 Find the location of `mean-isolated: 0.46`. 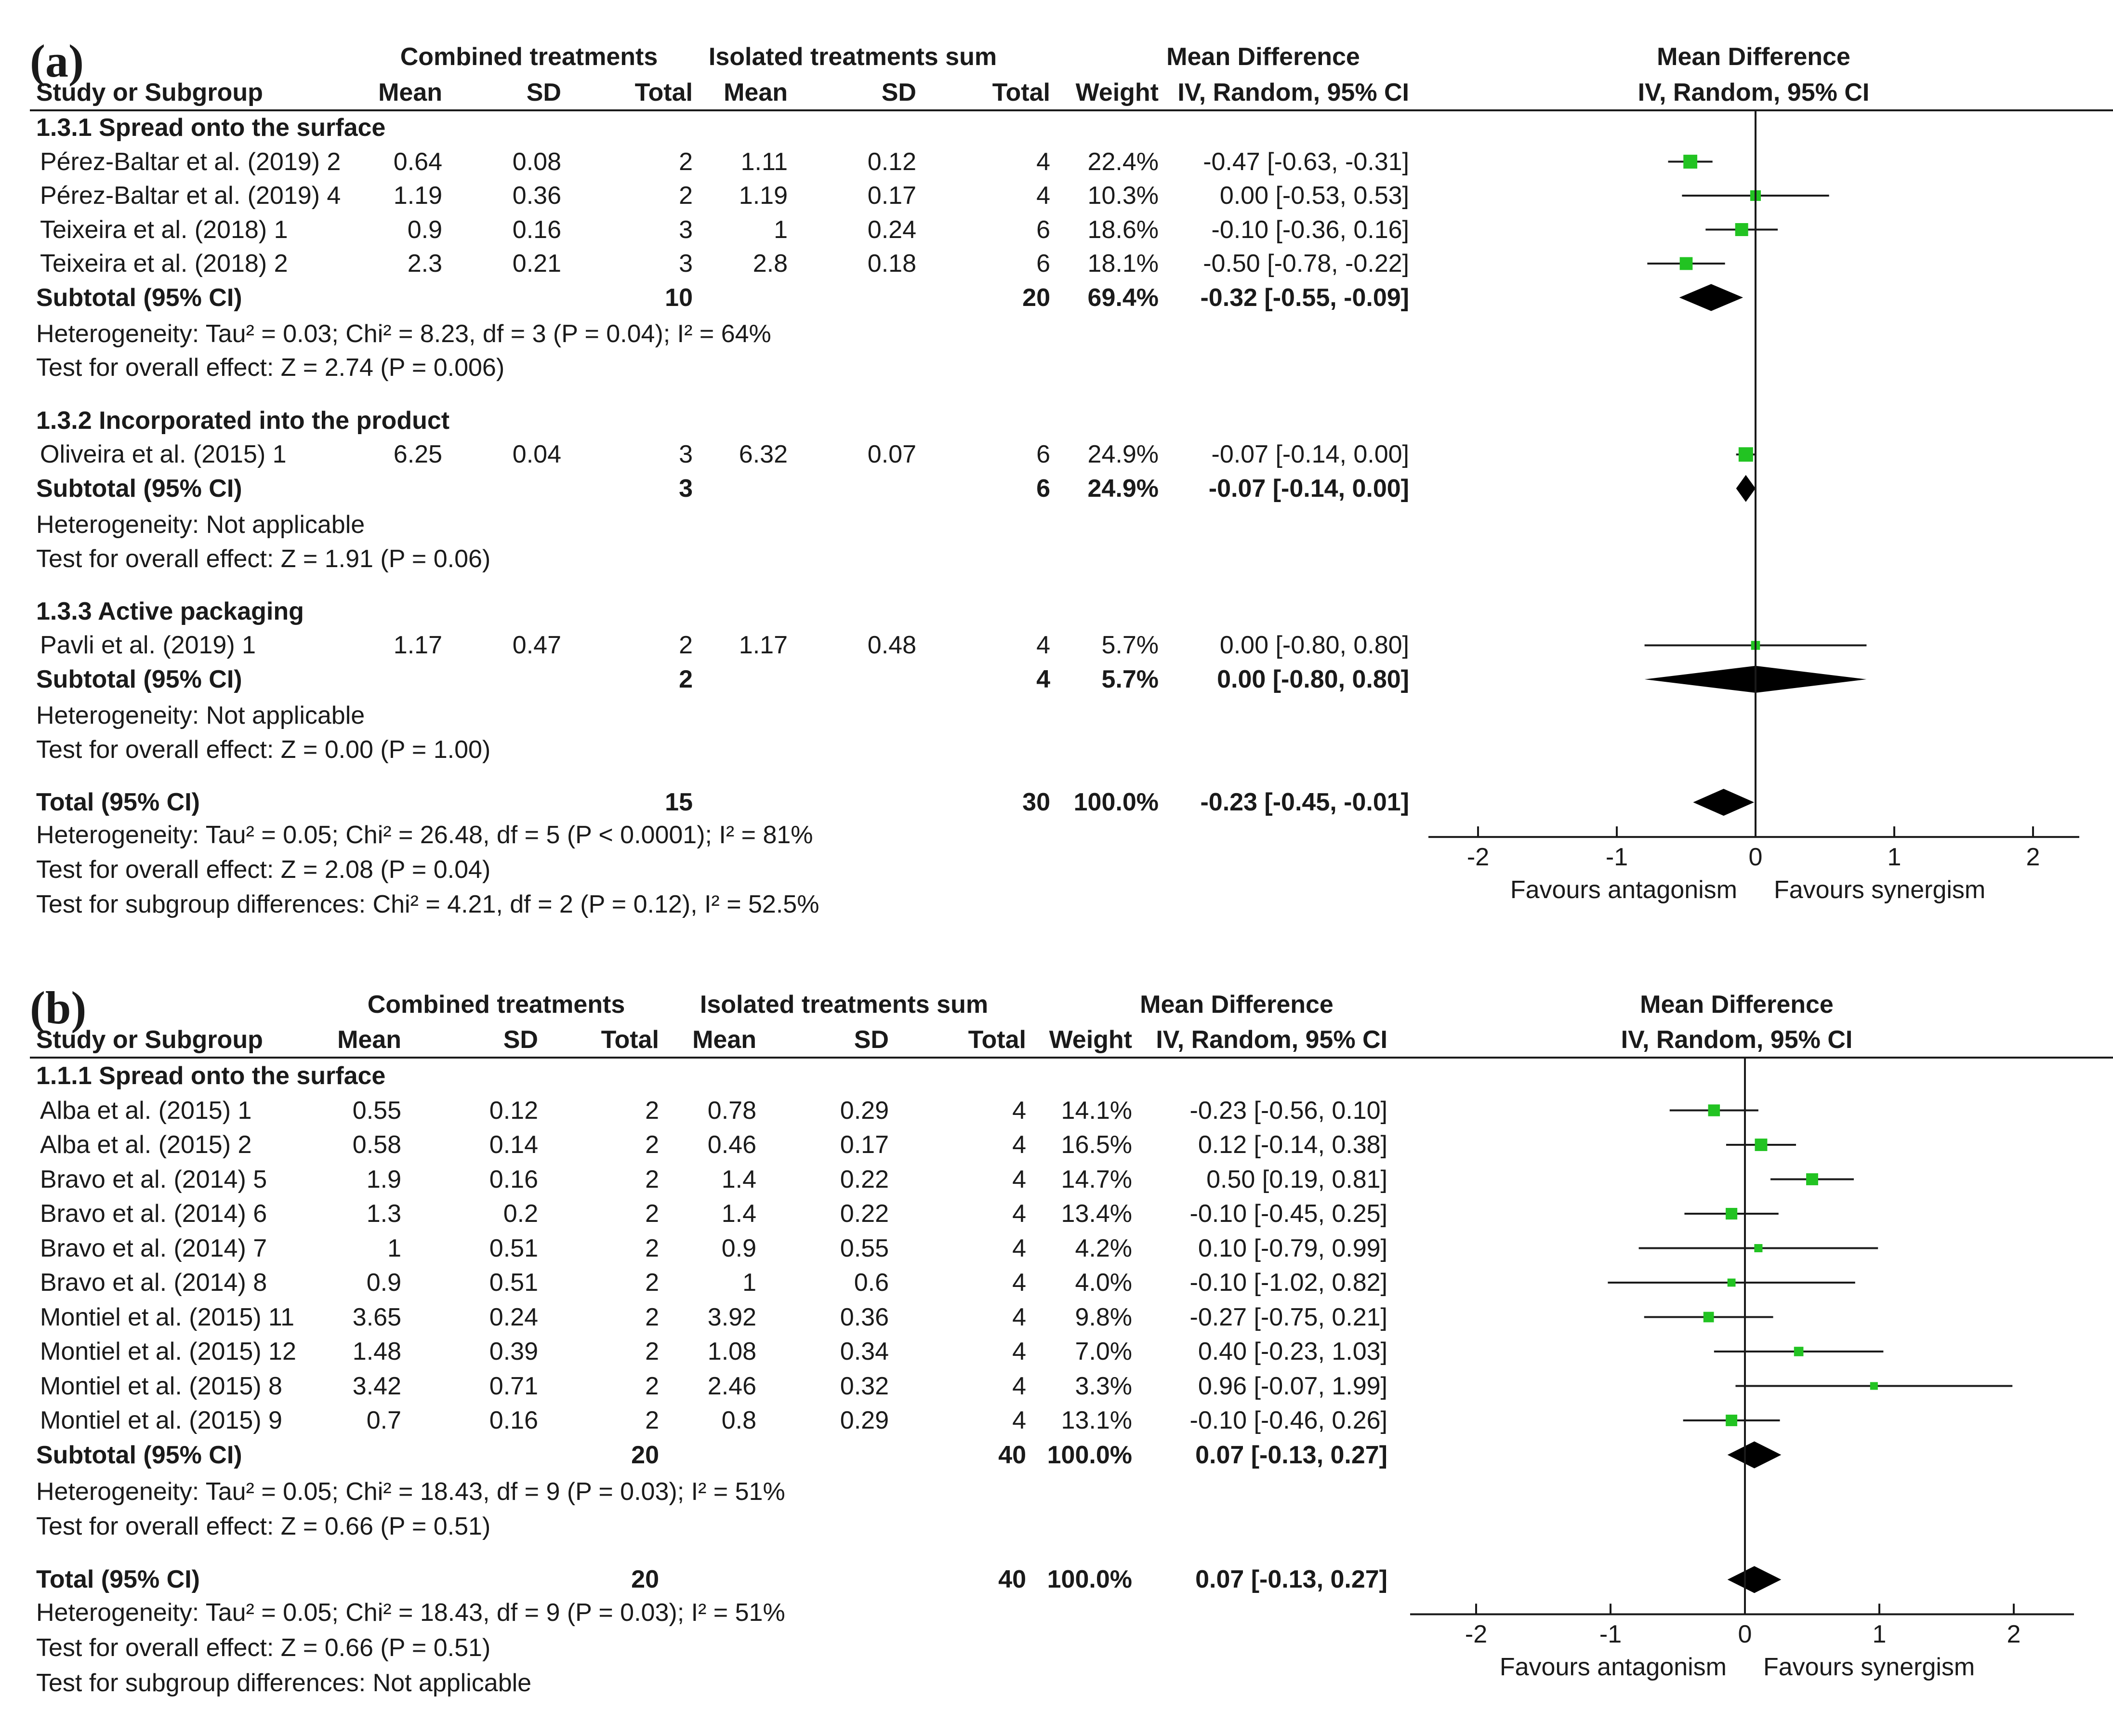

mean-isolated: 0.46 is located at coordinates (731, 1145).